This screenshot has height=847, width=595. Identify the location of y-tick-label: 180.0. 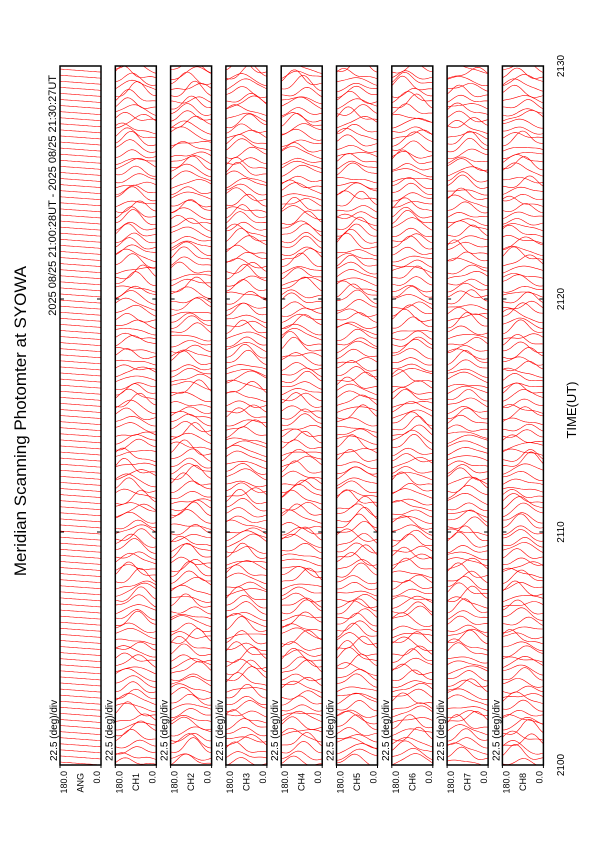
(451, 782).